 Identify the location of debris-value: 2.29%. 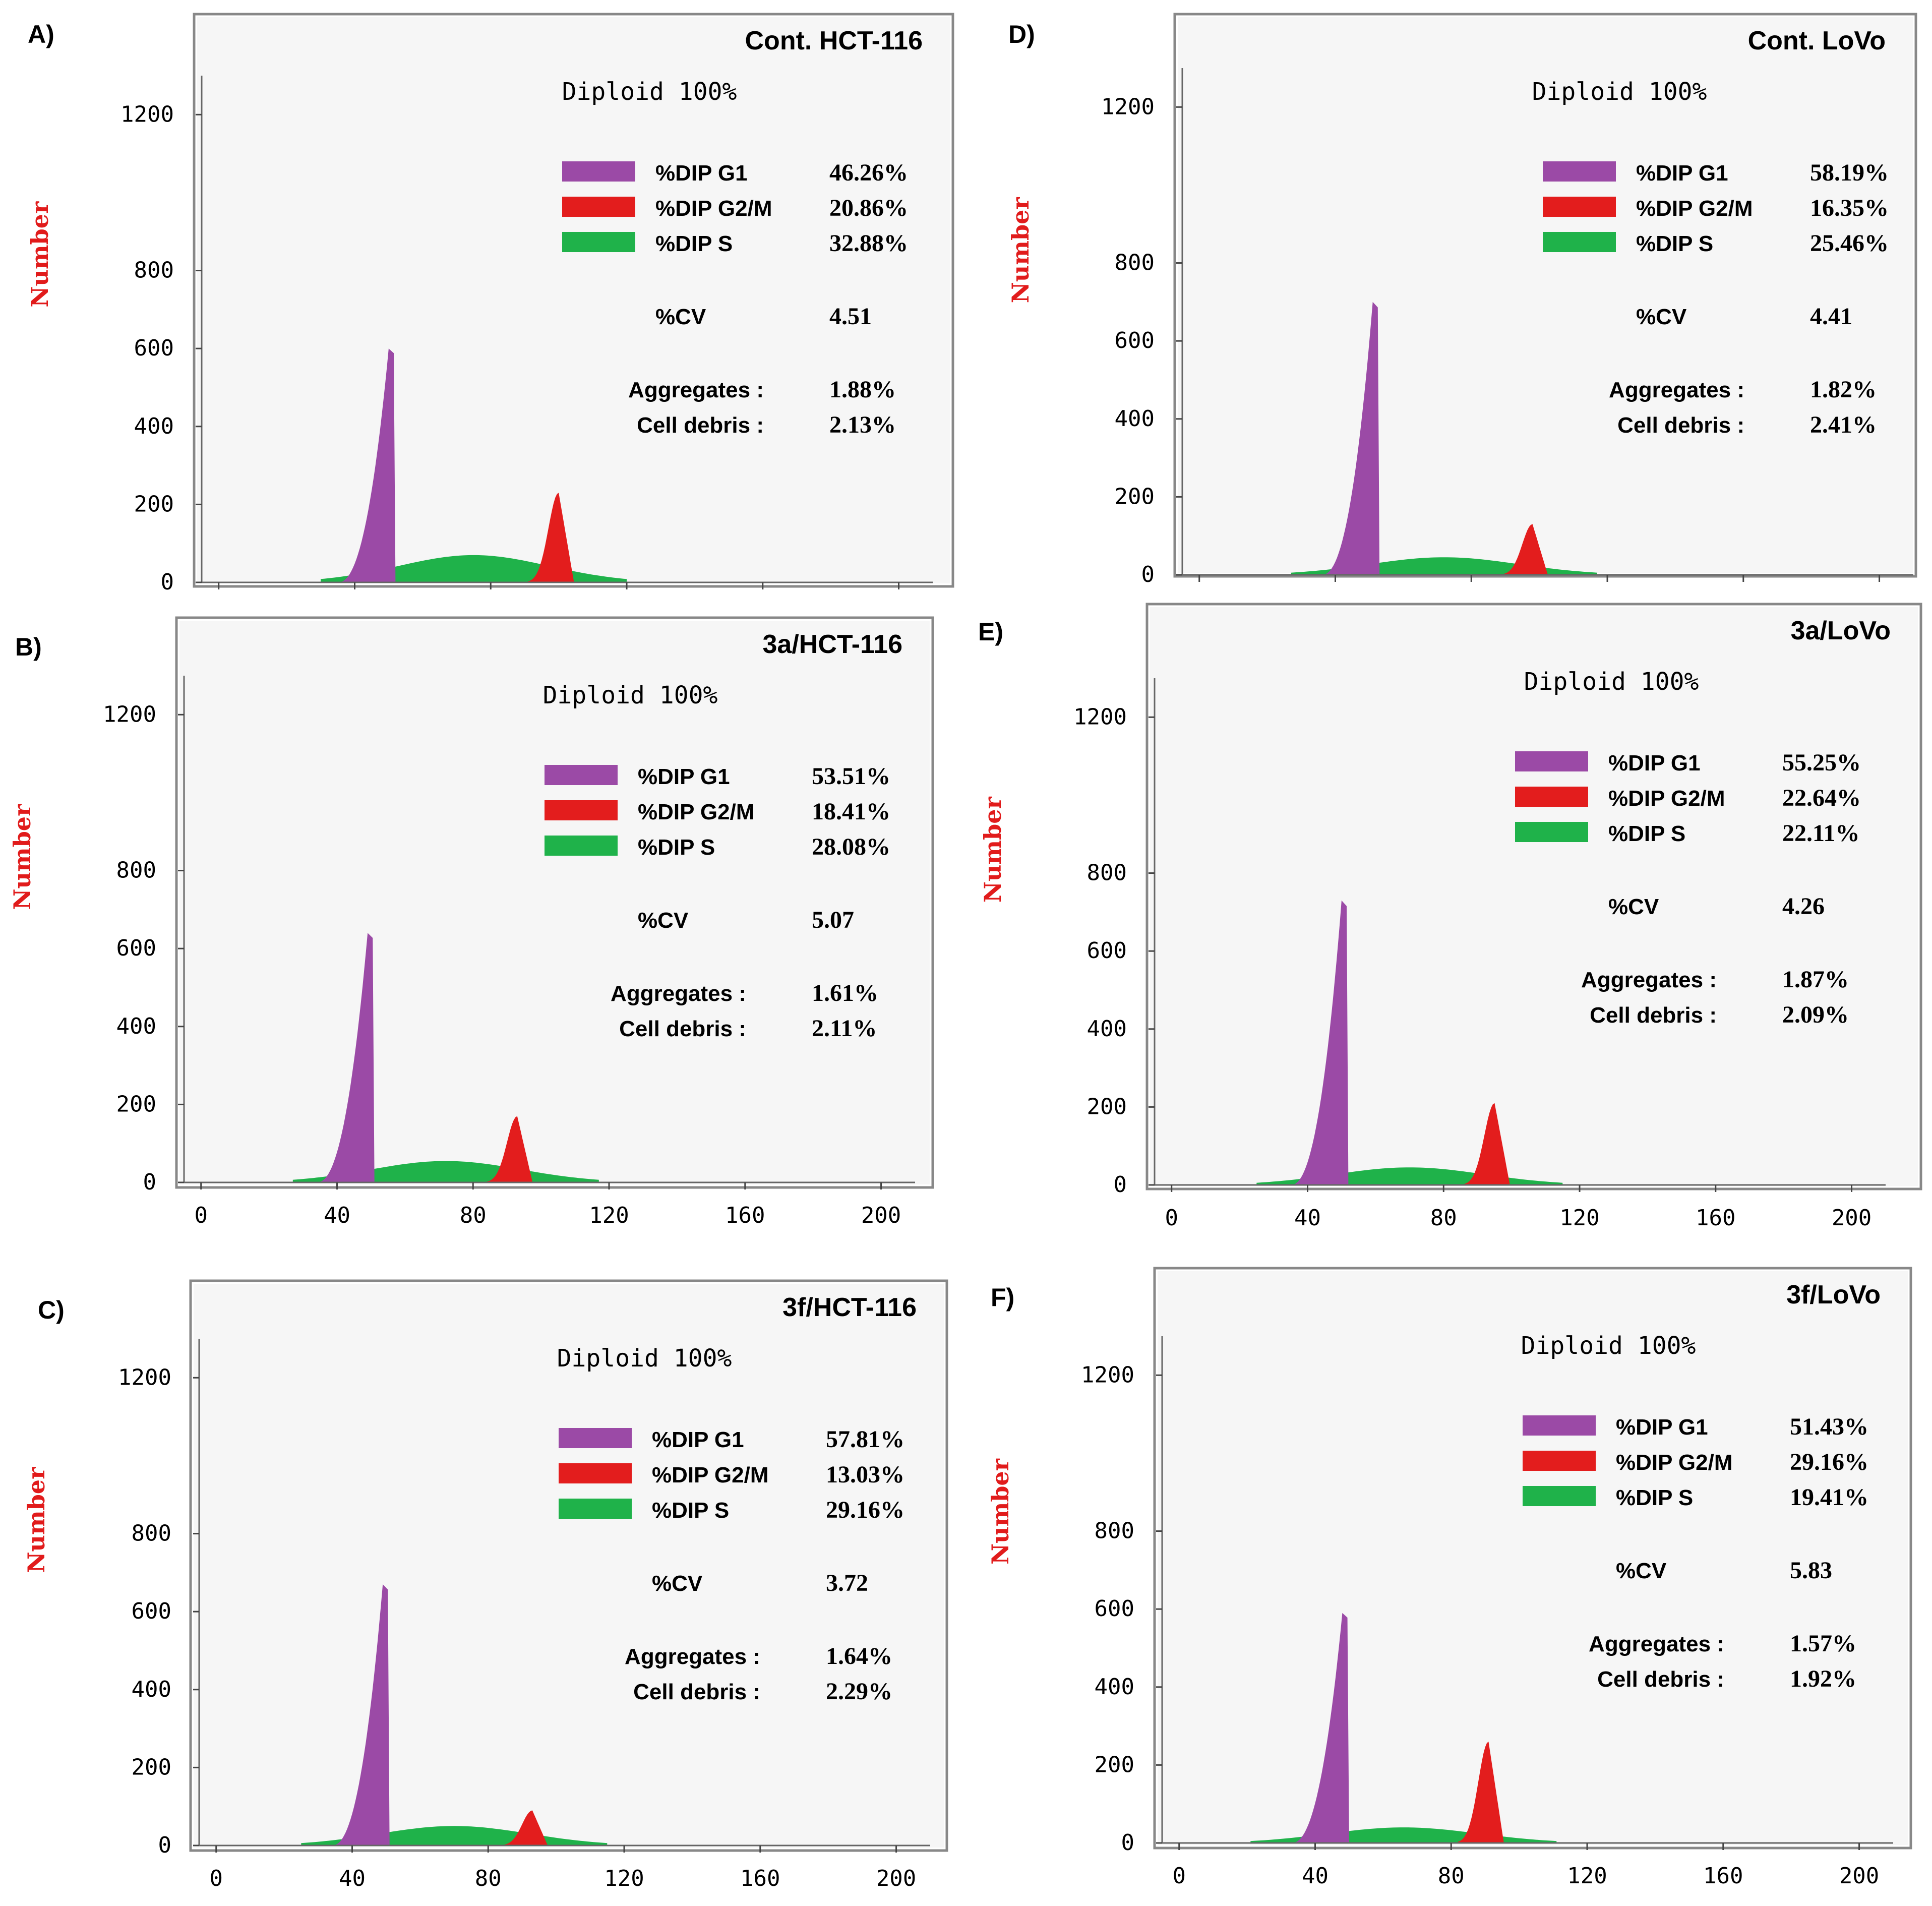
(859, 1691).